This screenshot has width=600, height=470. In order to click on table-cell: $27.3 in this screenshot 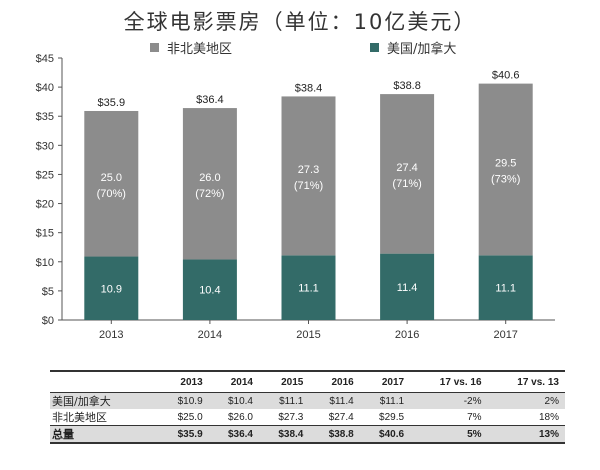, I will do `click(291, 417)`.